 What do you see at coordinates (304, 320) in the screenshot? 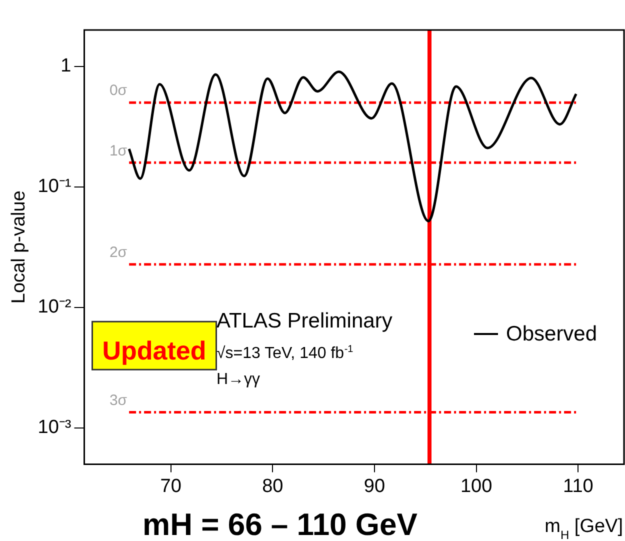
I see `annotation: ATLAS Preliminary` at bounding box center [304, 320].